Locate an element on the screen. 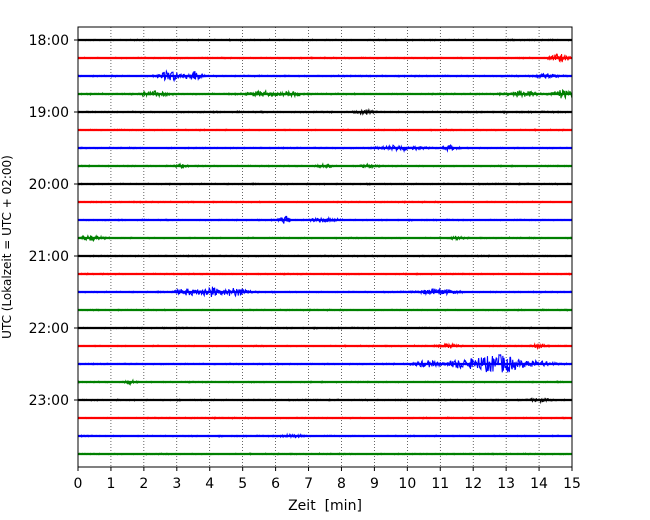  x-axis-label: Zeit [min] is located at coordinates (325, 506).